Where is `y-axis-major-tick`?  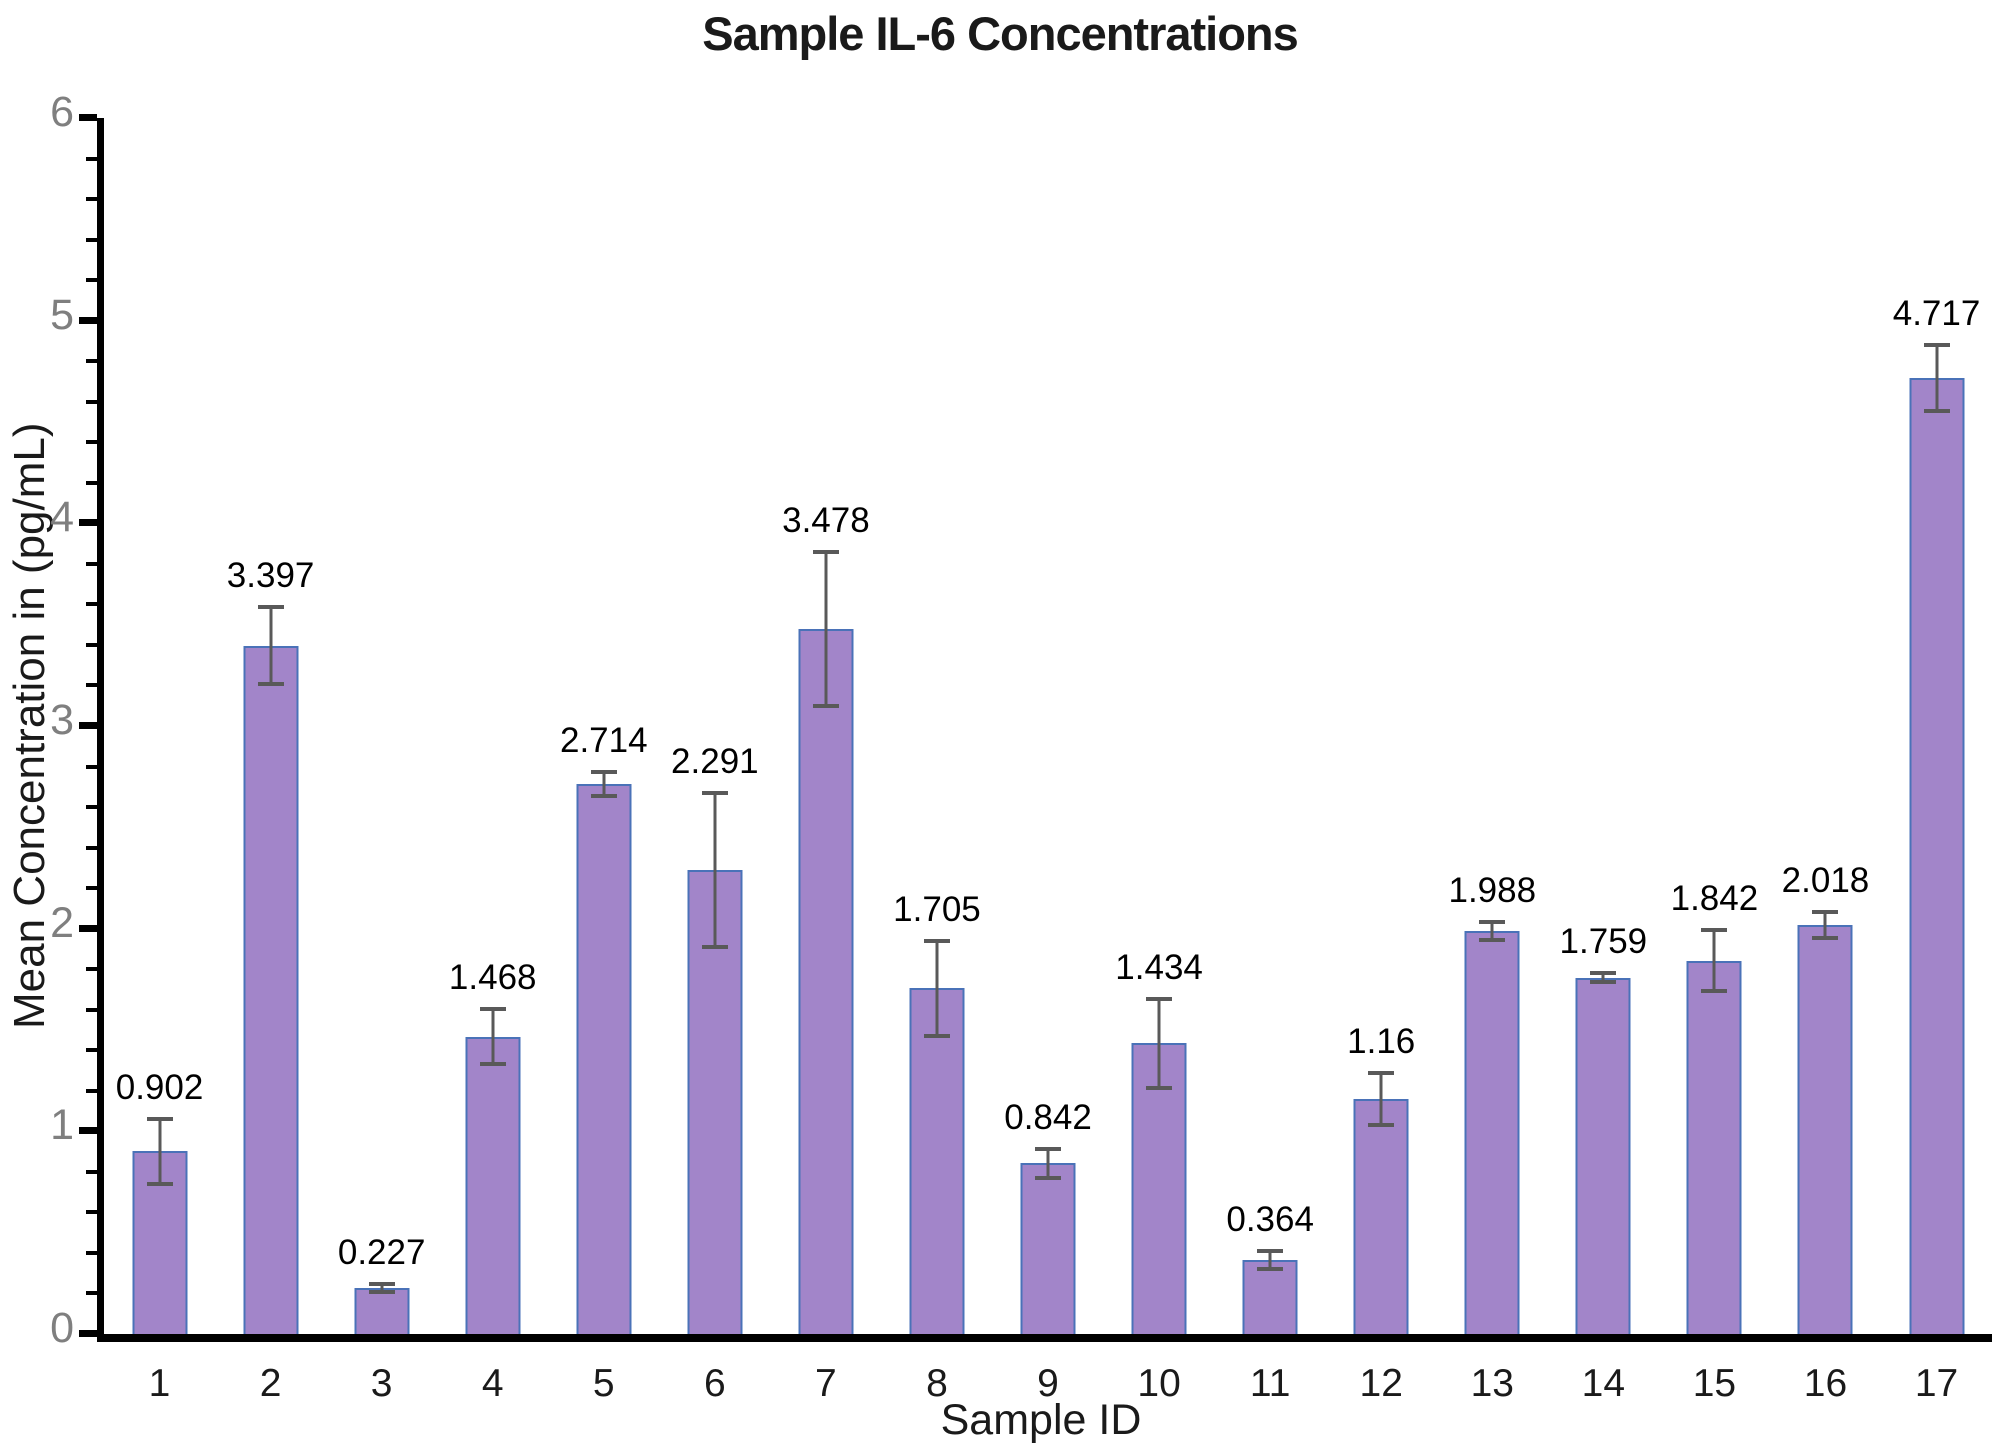
y-axis-major-tick is located at coordinates (88, 1333).